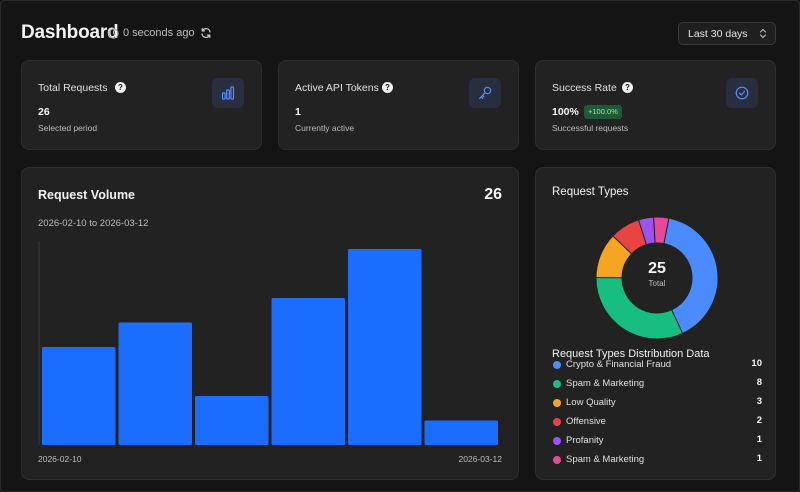  I want to click on donut-total: 25, so click(657, 268).